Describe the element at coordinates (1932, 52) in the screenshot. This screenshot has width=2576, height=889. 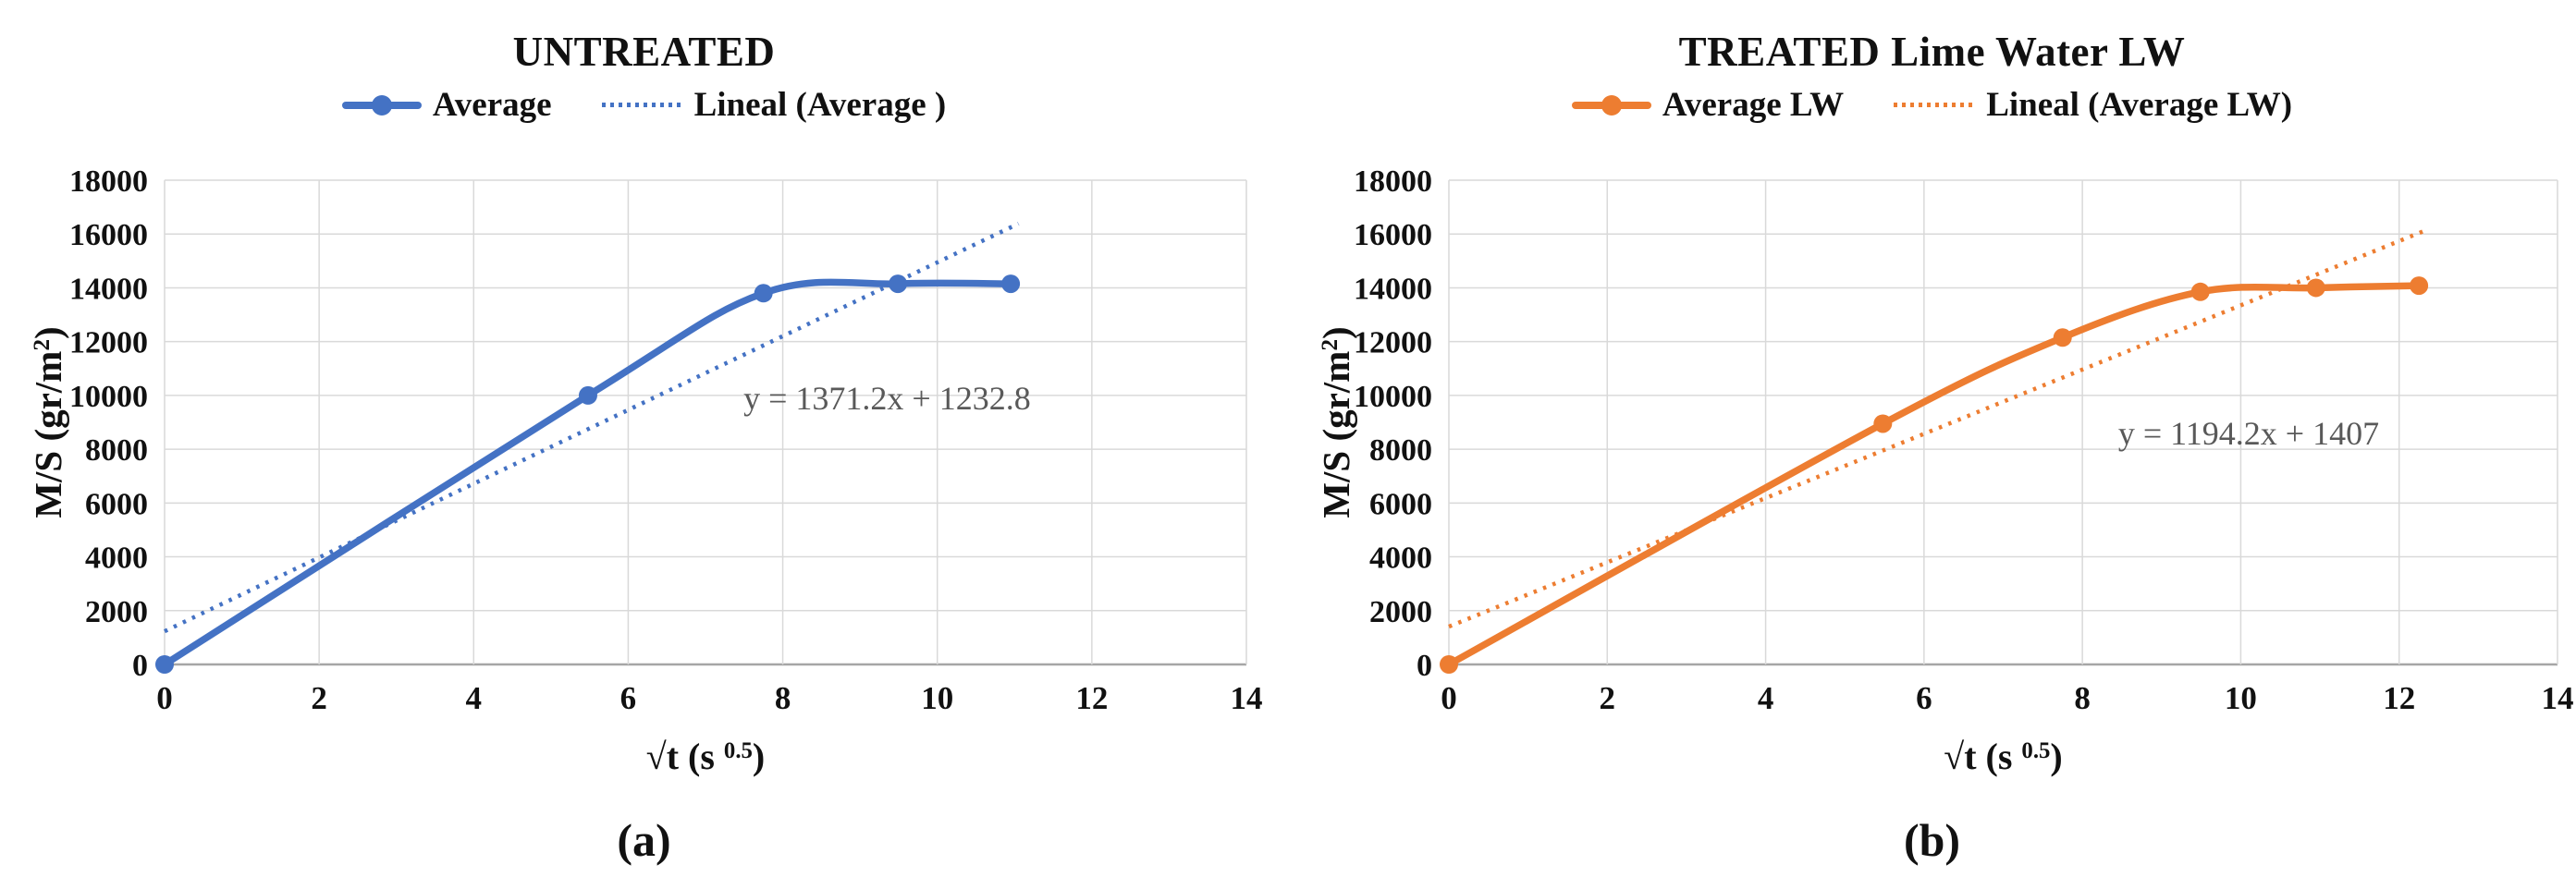
I see `chart-title: TREATED Lime Water LW` at that location.